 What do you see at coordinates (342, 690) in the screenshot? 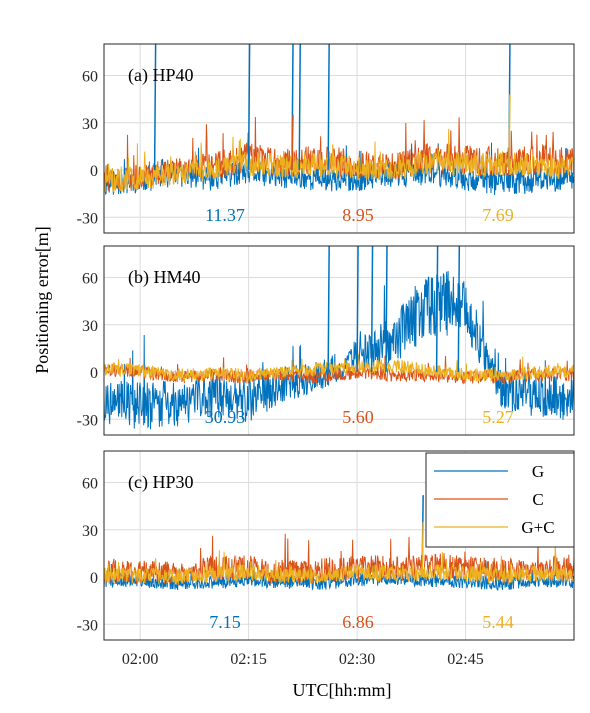
I see `x-axis-label: UTC[hh:mm]` at bounding box center [342, 690].